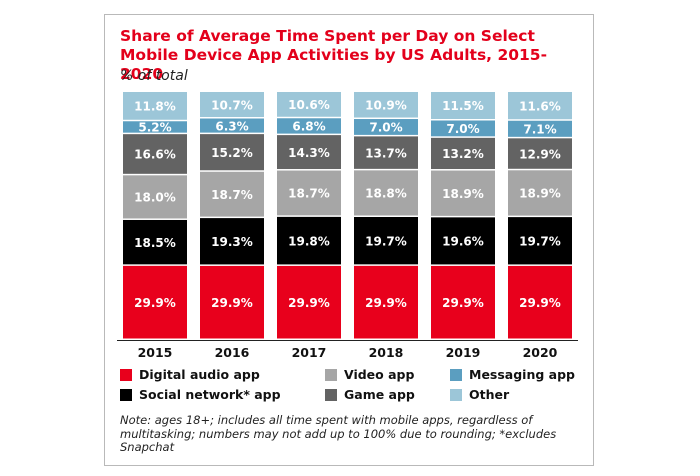  I want to click on data-label-2018-2: 18.8%, so click(386, 194).